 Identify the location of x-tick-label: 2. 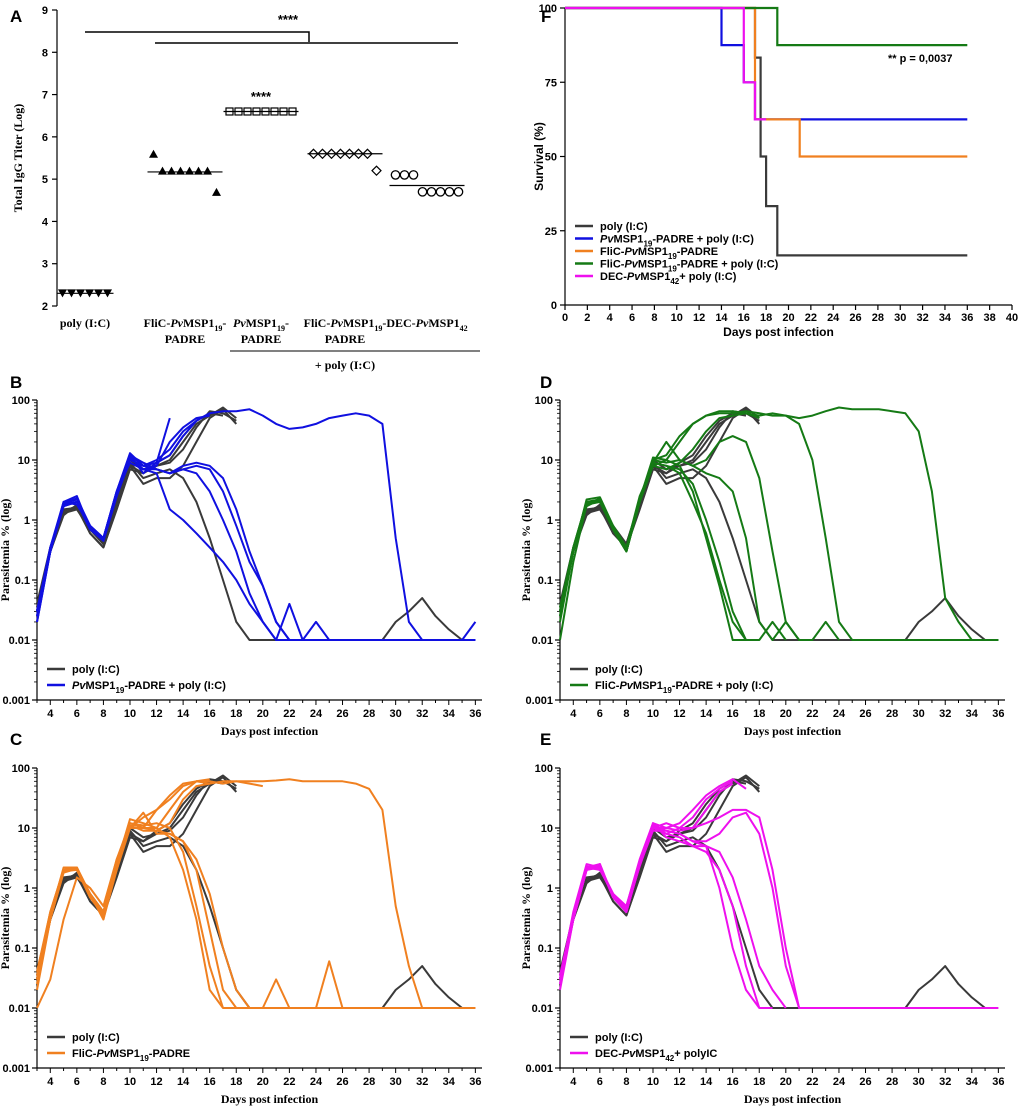
(587, 318).